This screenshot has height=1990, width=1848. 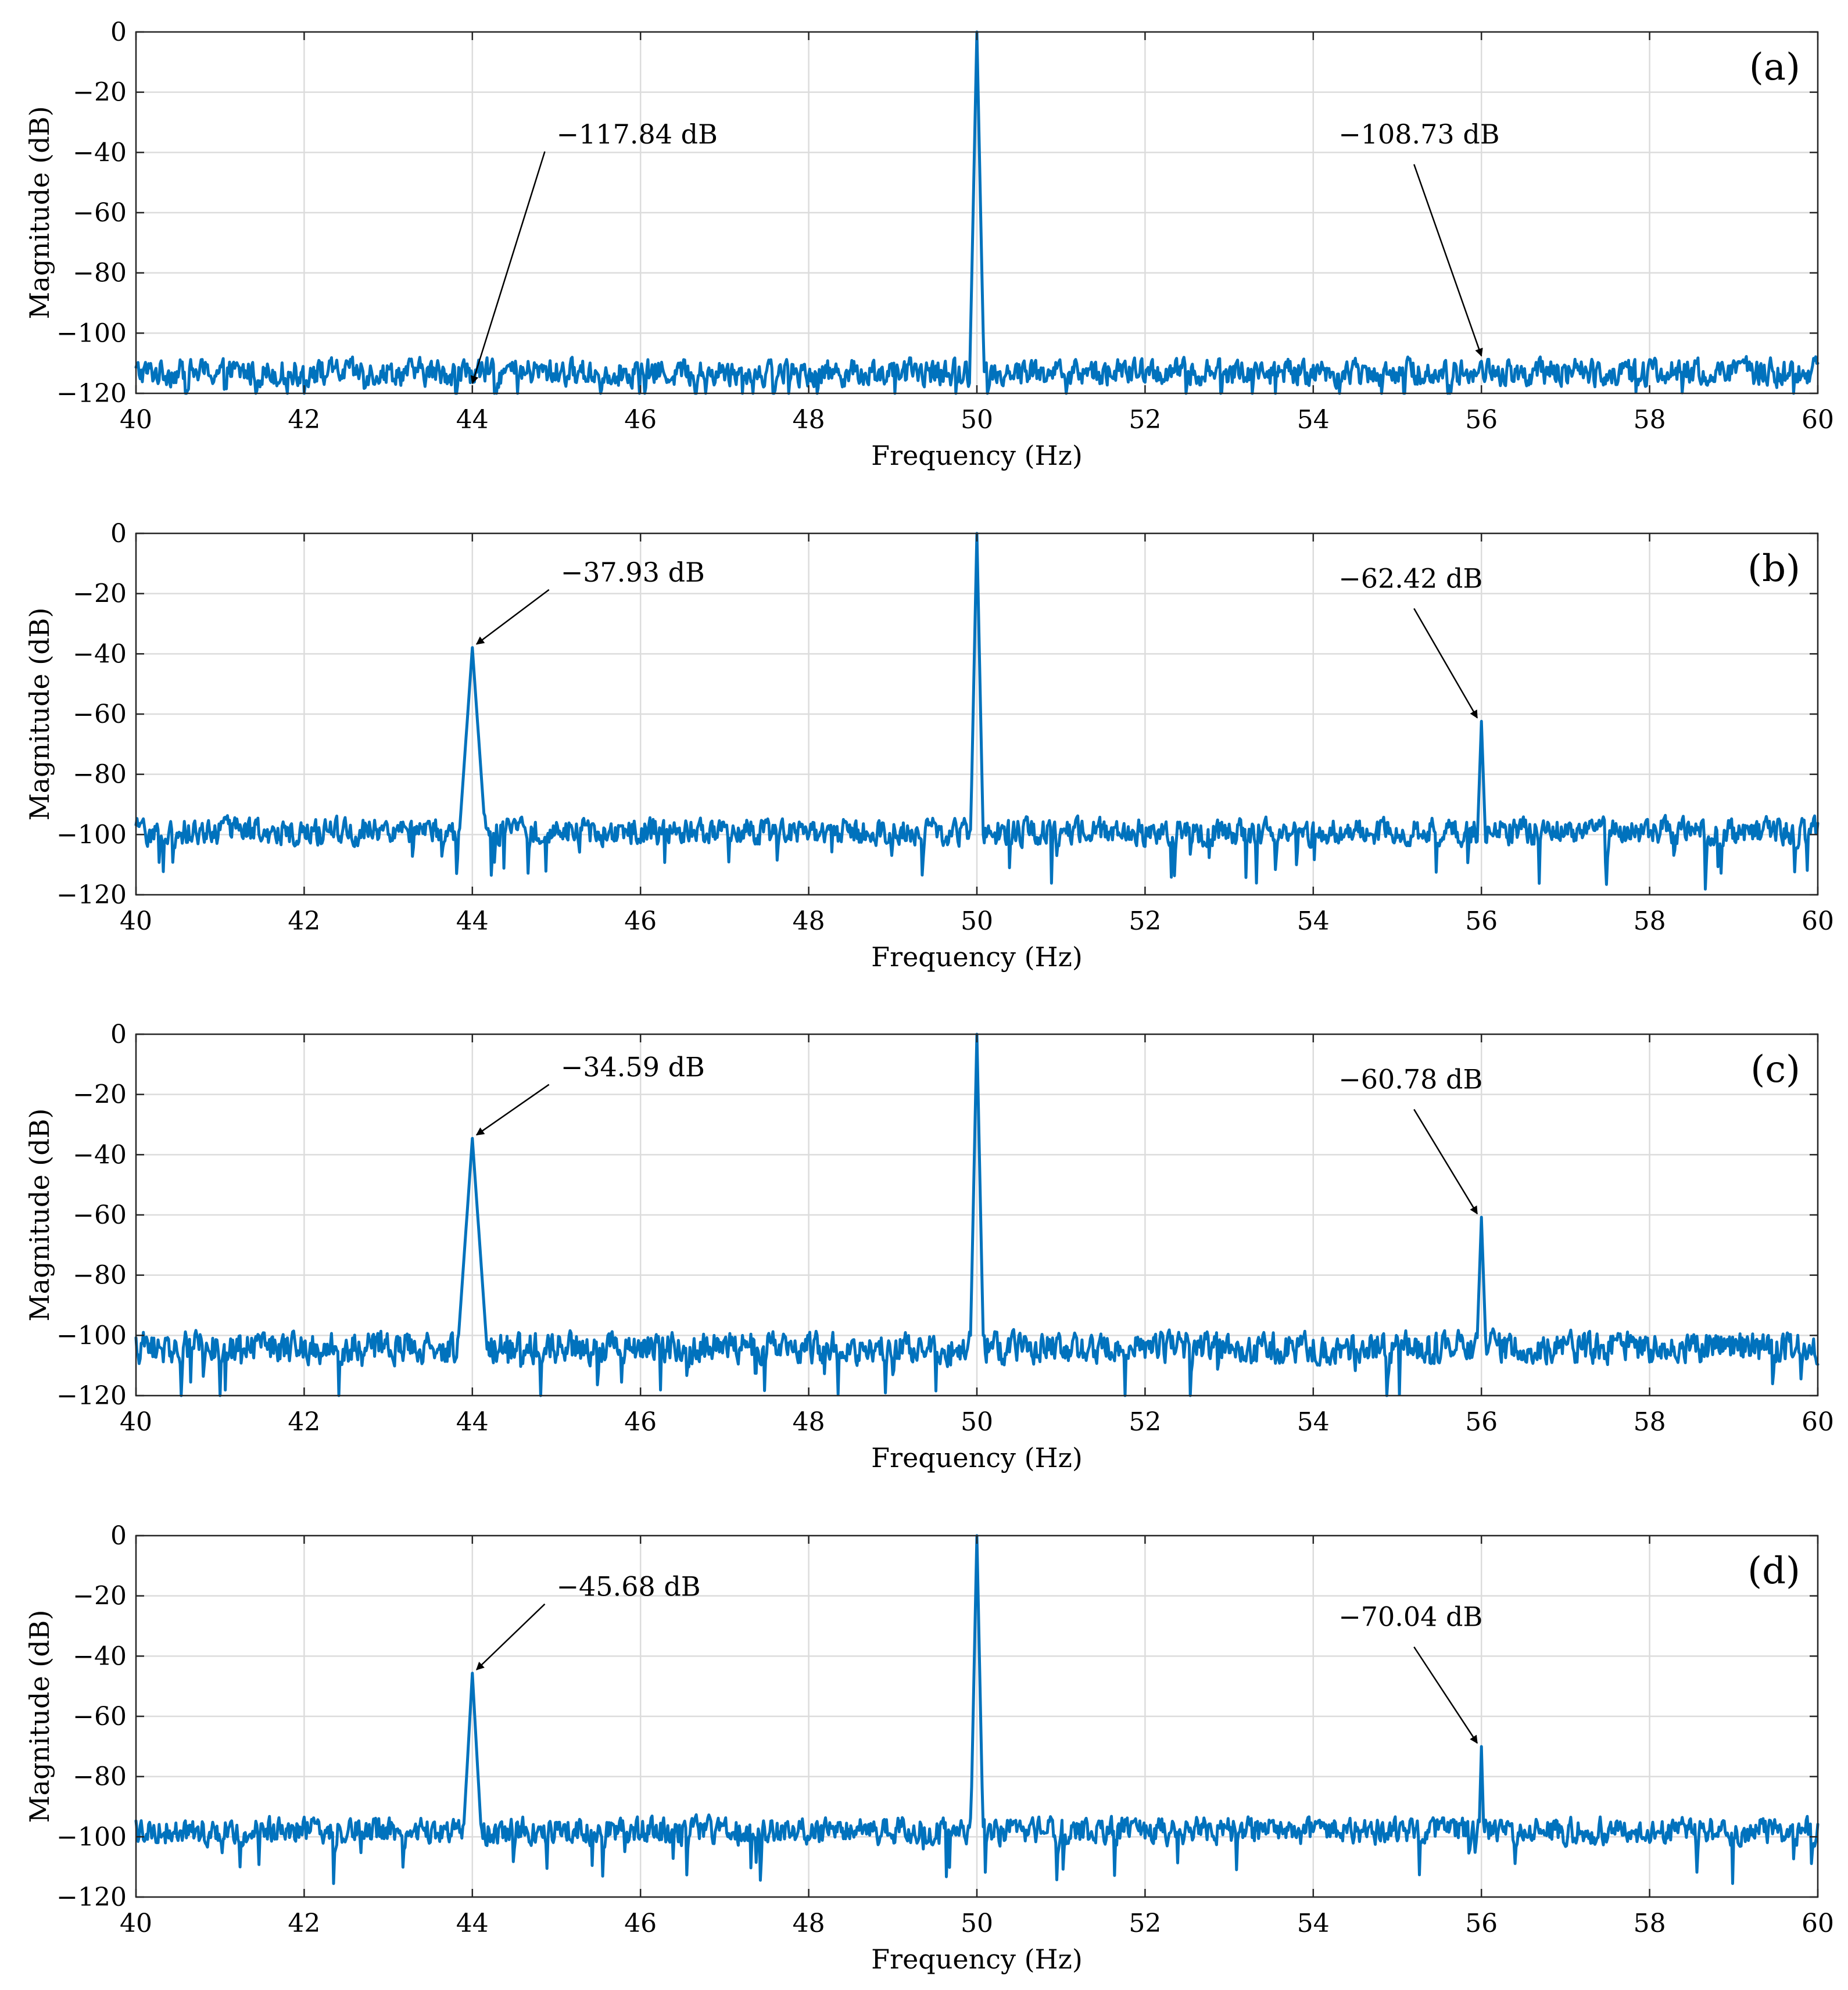 What do you see at coordinates (637, 134) in the screenshot?
I see `annotation-label: −117.84 dB` at bounding box center [637, 134].